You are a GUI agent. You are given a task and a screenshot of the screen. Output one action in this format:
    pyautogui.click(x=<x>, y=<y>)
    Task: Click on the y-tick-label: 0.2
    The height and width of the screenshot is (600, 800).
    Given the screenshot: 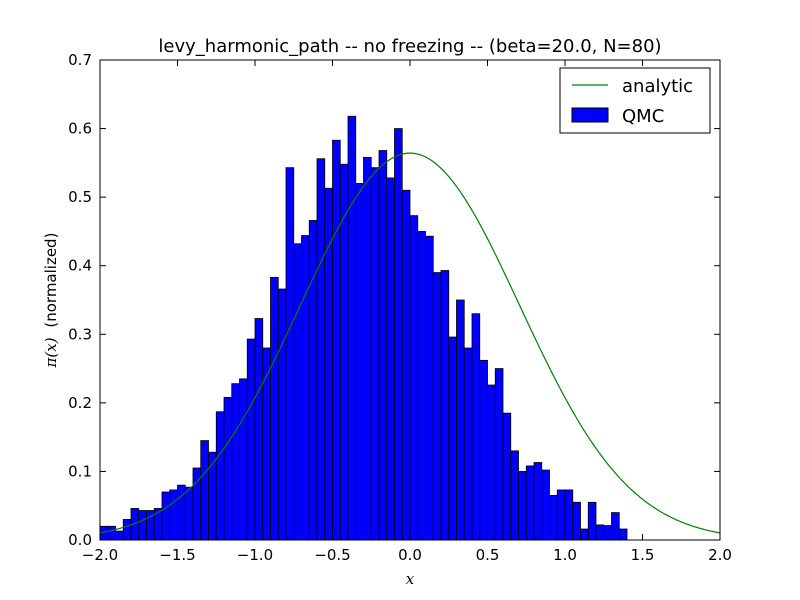 What is the action you would take?
    pyautogui.click(x=80, y=403)
    